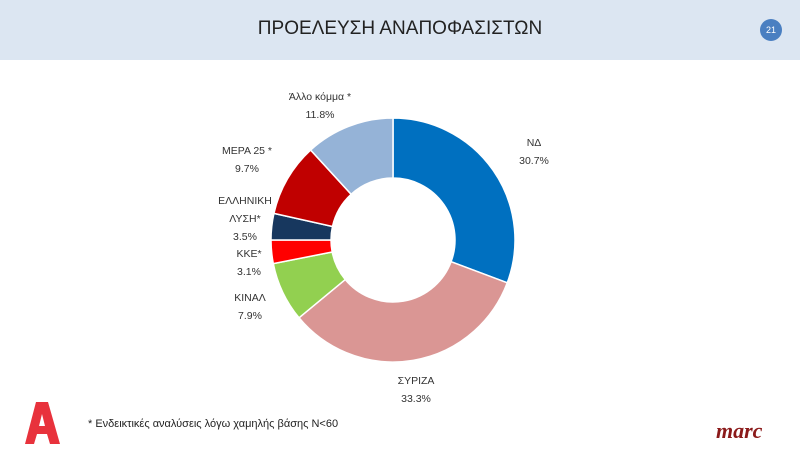  I want to click on header-bar: ΠΡΟΕΛΕΥΣΗ ΑΝΑΠΟΦΑΣΙΣΤΩΝ 21, so click(400, 30).